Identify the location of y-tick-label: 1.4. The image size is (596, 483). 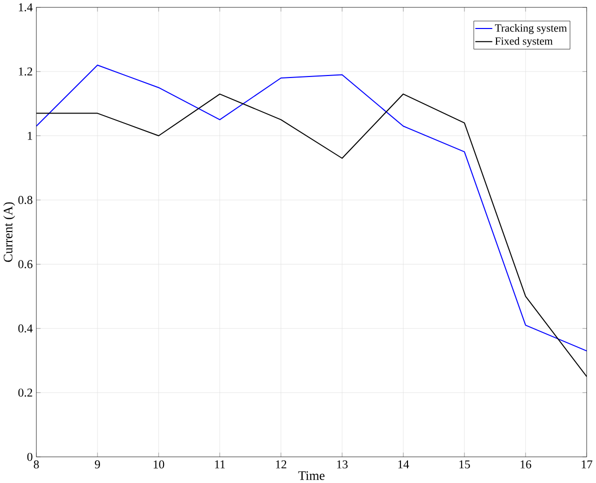
(25, 7).